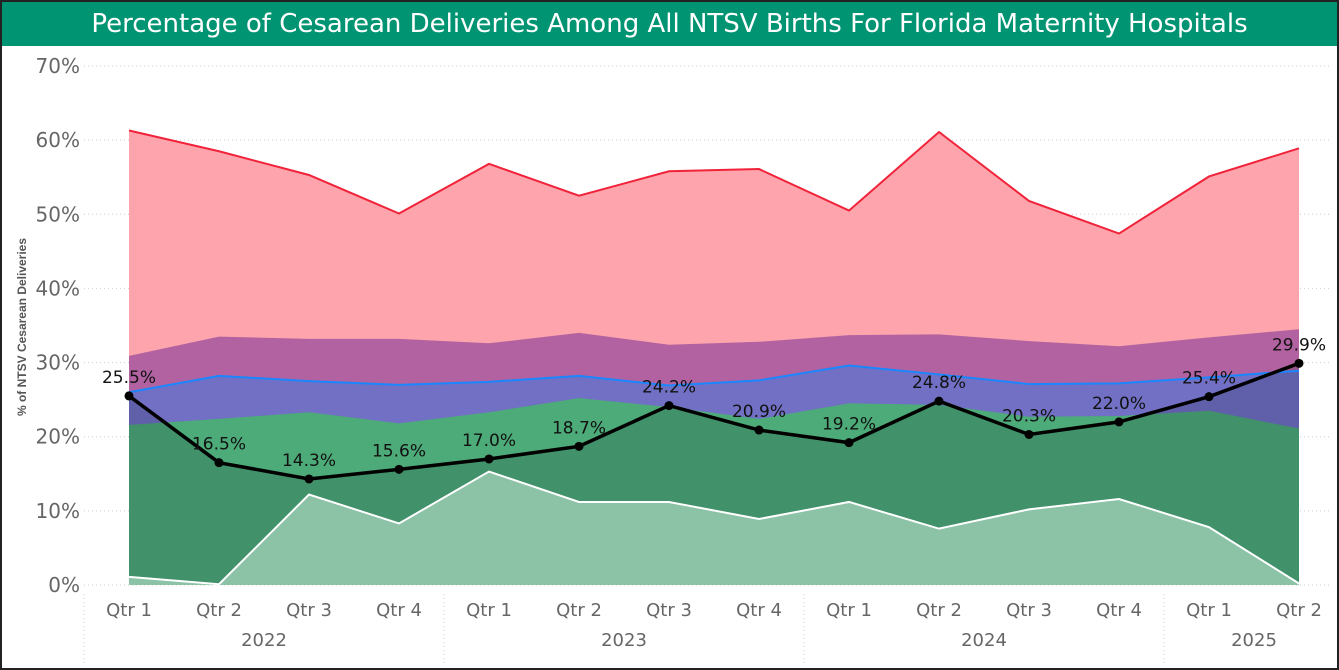  I want to click on data-label: 24.2%, so click(669, 388).